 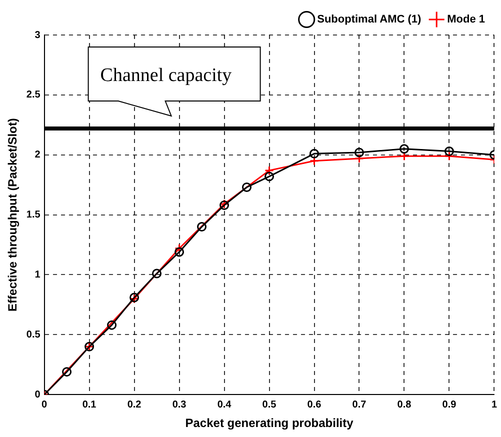 I want to click on x-tick-label: 0.3, so click(x=179, y=404).